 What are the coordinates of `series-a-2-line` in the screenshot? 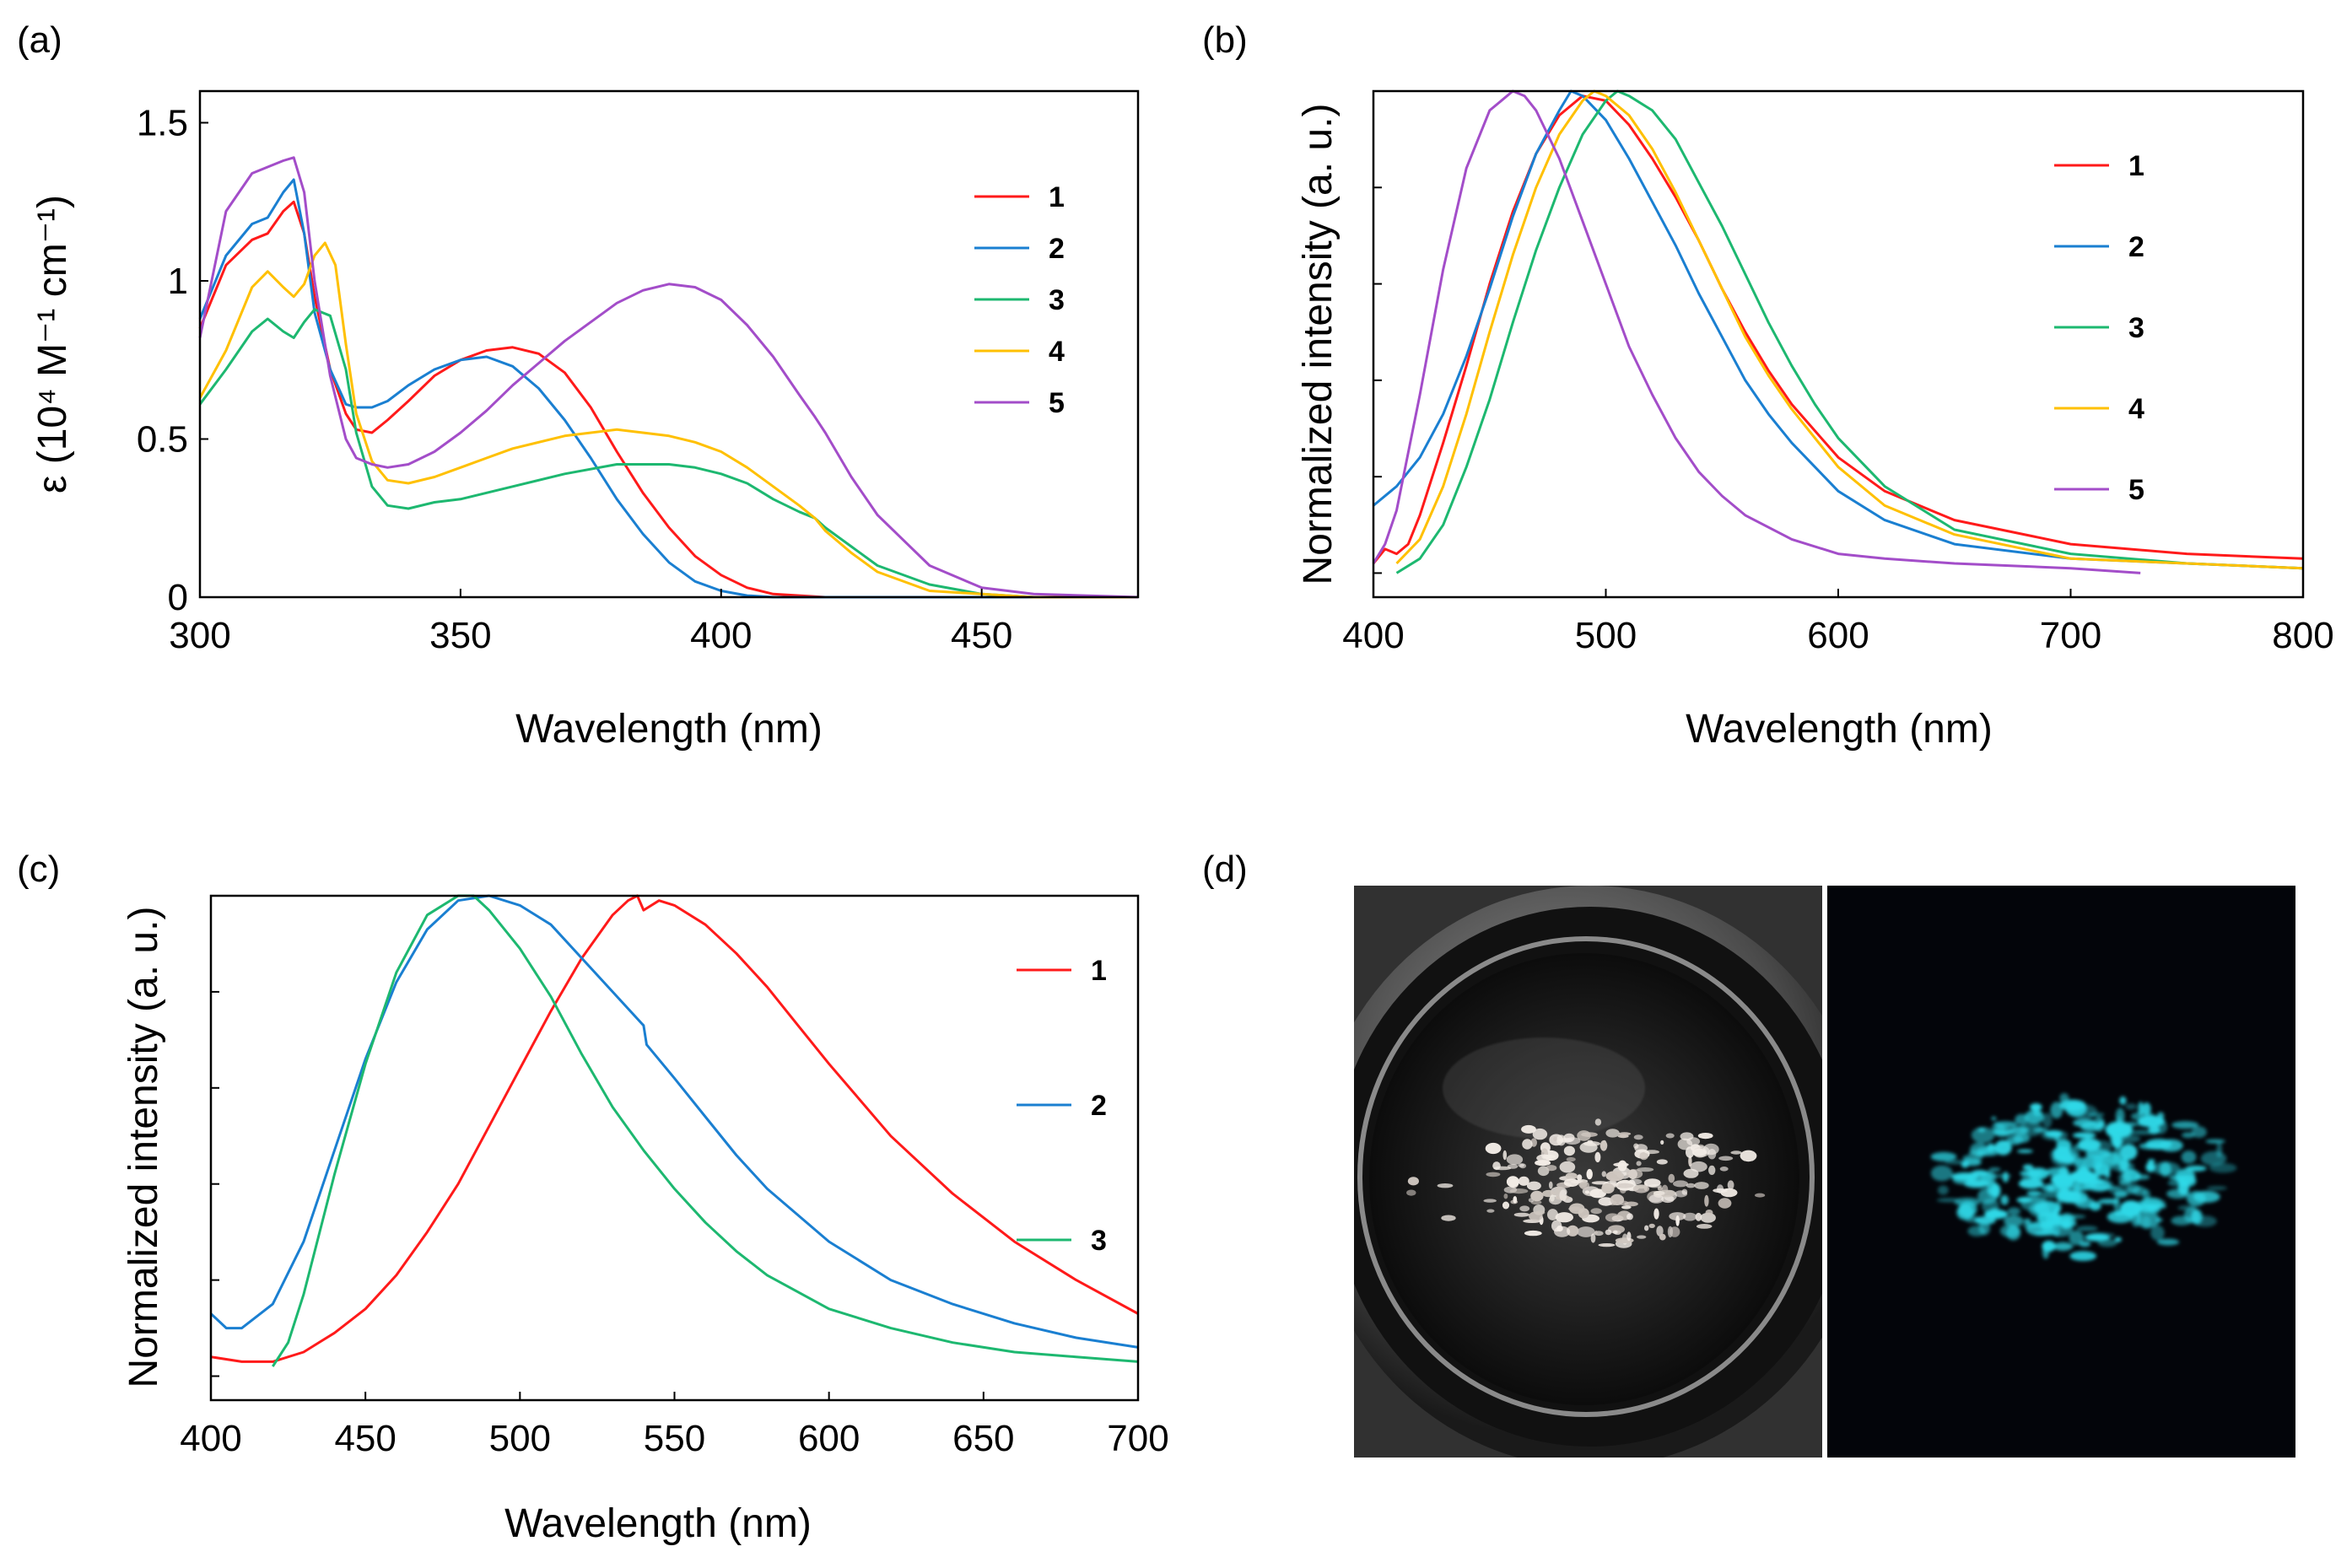 It's located at (668, 389).